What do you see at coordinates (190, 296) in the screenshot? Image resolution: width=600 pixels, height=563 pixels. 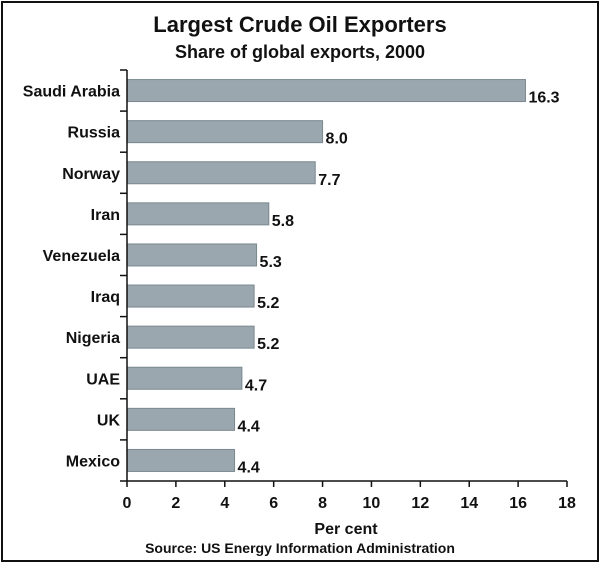 I see `bar-iraq` at bounding box center [190, 296].